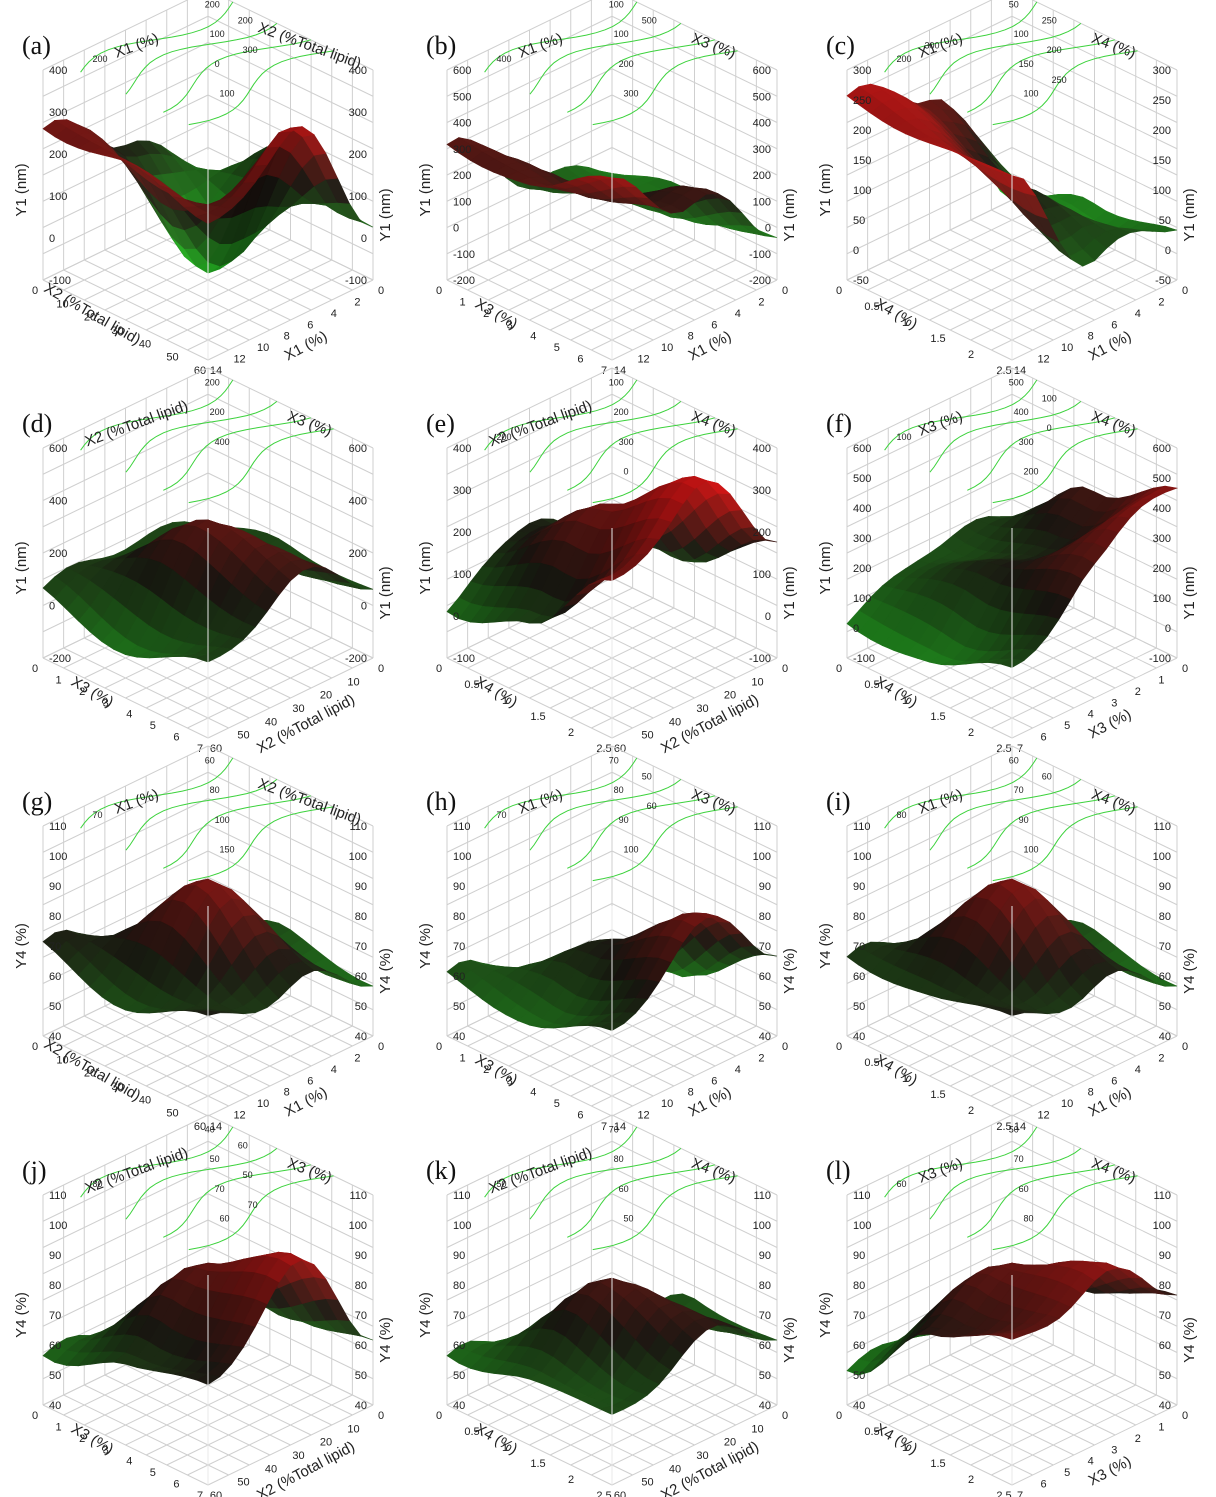 This screenshot has width=1216, height=1497. What do you see at coordinates (862, 479) in the screenshot?
I see `z-tick-label: 500` at bounding box center [862, 479].